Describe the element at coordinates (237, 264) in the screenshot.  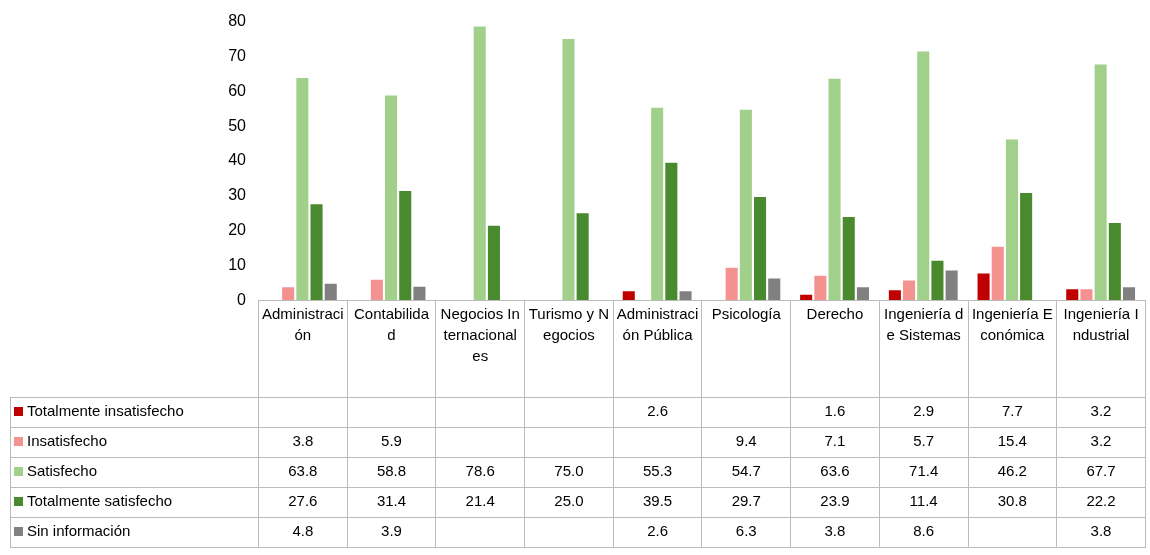
I see `y-tick-label: 10` at that location.